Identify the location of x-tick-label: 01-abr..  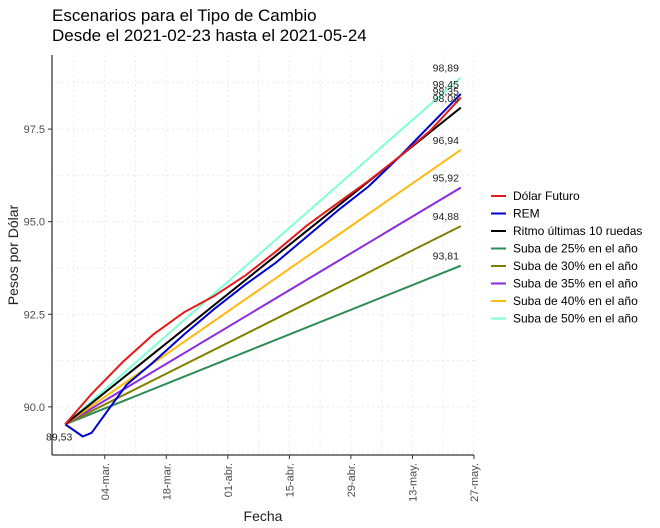
(229, 480).